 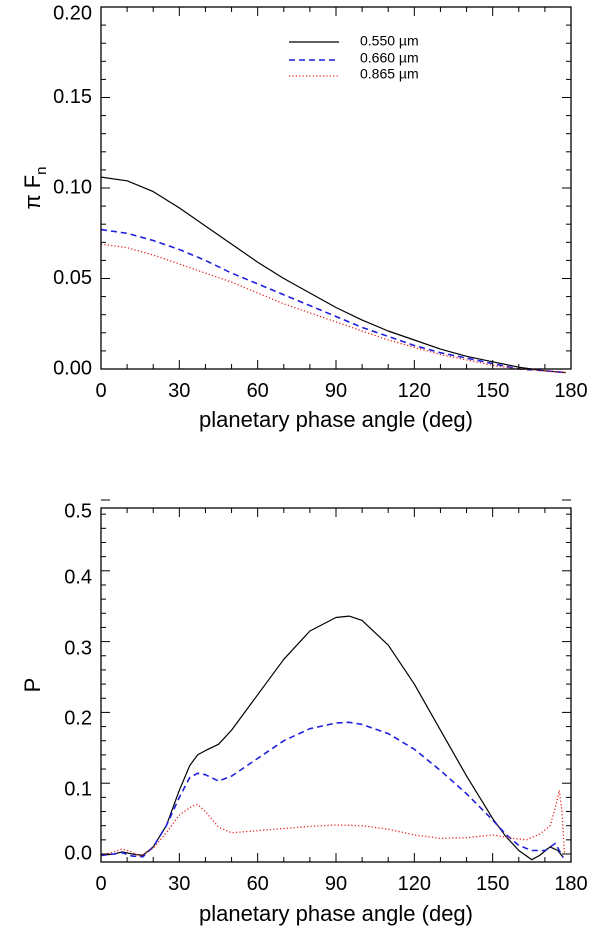 I want to click on top-y-tick-label: 0.20, so click(x=72, y=13).